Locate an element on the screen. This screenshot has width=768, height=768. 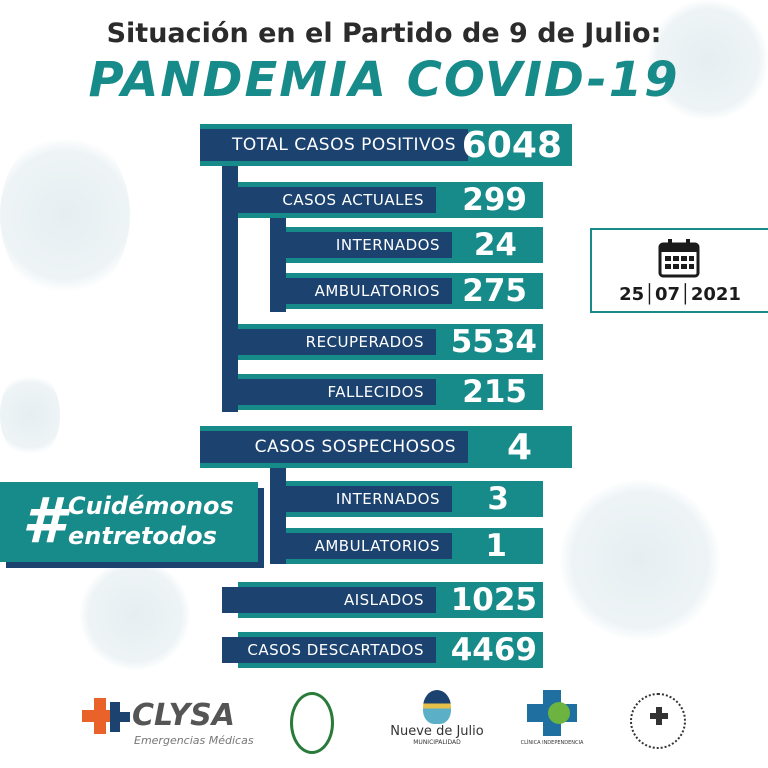
clinica-logo: CLÍNICA INDEPENDENCIA is located at coordinates (552, 718).